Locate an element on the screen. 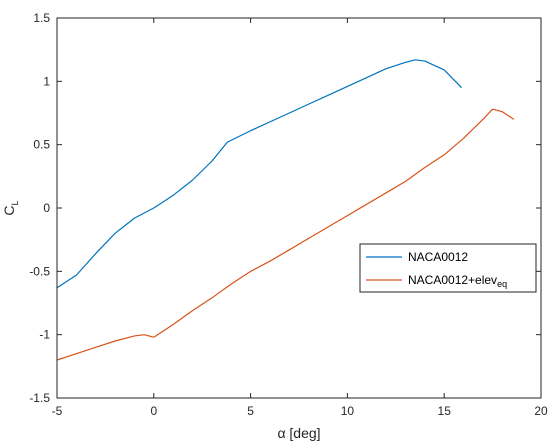 The width and height of the screenshot is (550, 447). x-tick-label-3: 10 is located at coordinates (348, 411).